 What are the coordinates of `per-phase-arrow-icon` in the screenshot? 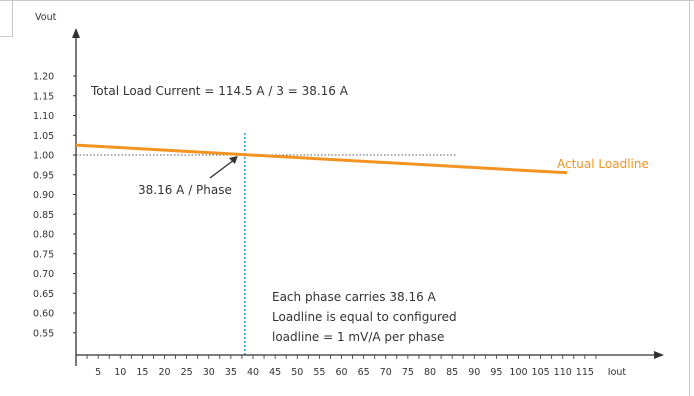 It's located at (233, 160).